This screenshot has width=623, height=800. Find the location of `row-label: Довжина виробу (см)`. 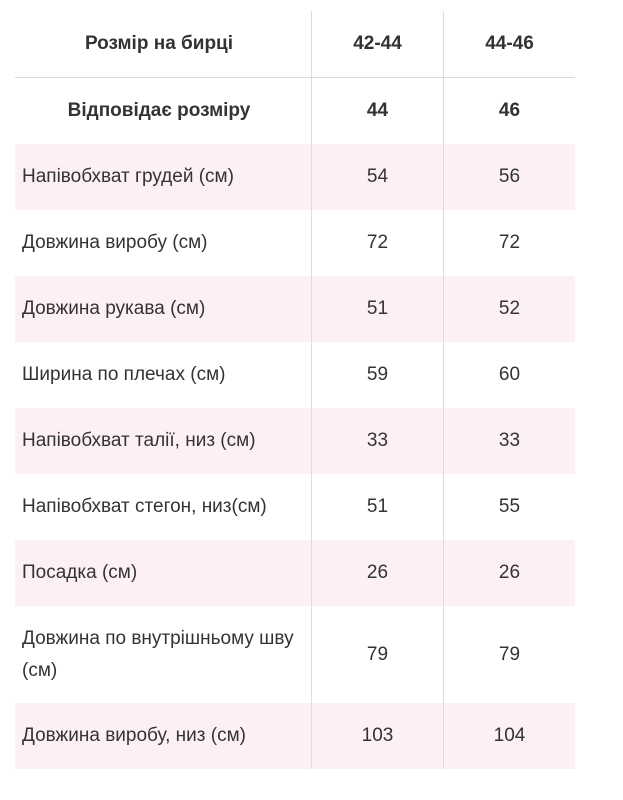

row-label: Довжина виробу (см) is located at coordinates (115, 242).